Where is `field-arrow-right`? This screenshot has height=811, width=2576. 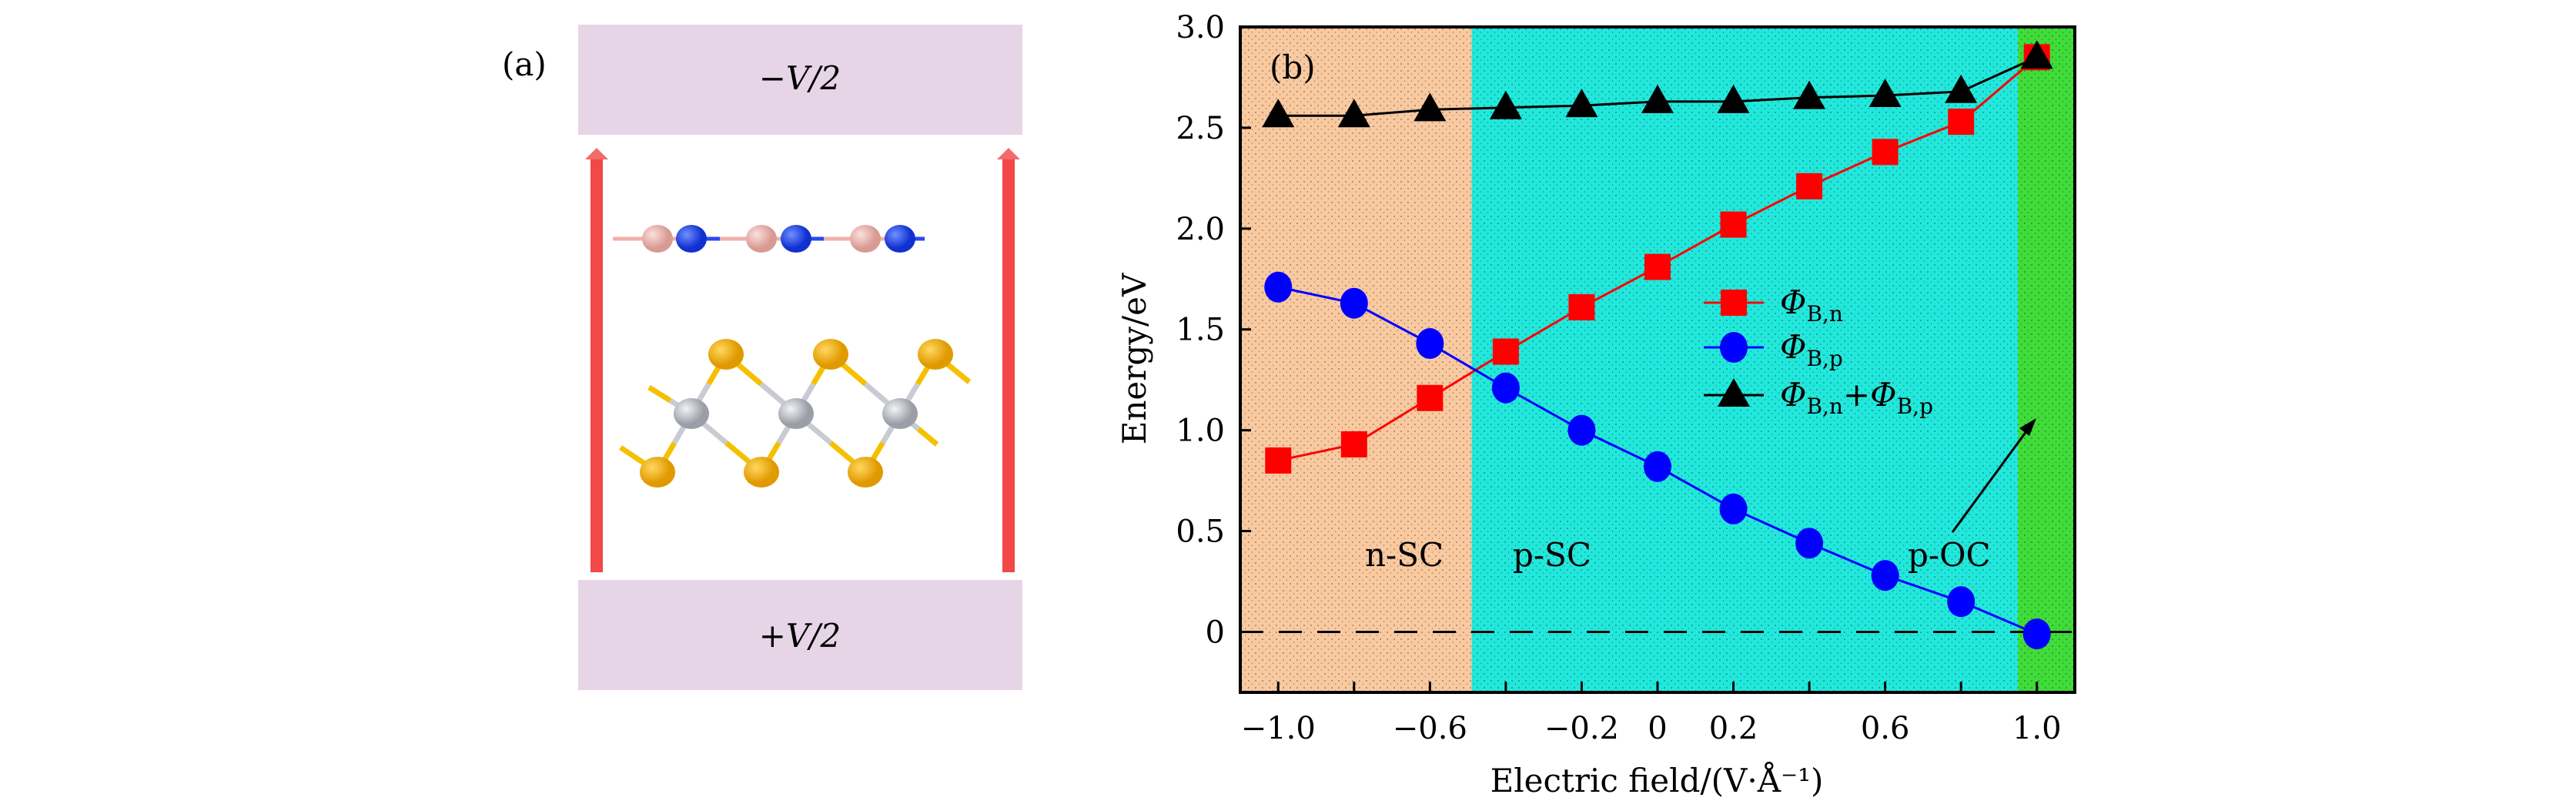
field-arrow-right is located at coordinates (1009, 360).